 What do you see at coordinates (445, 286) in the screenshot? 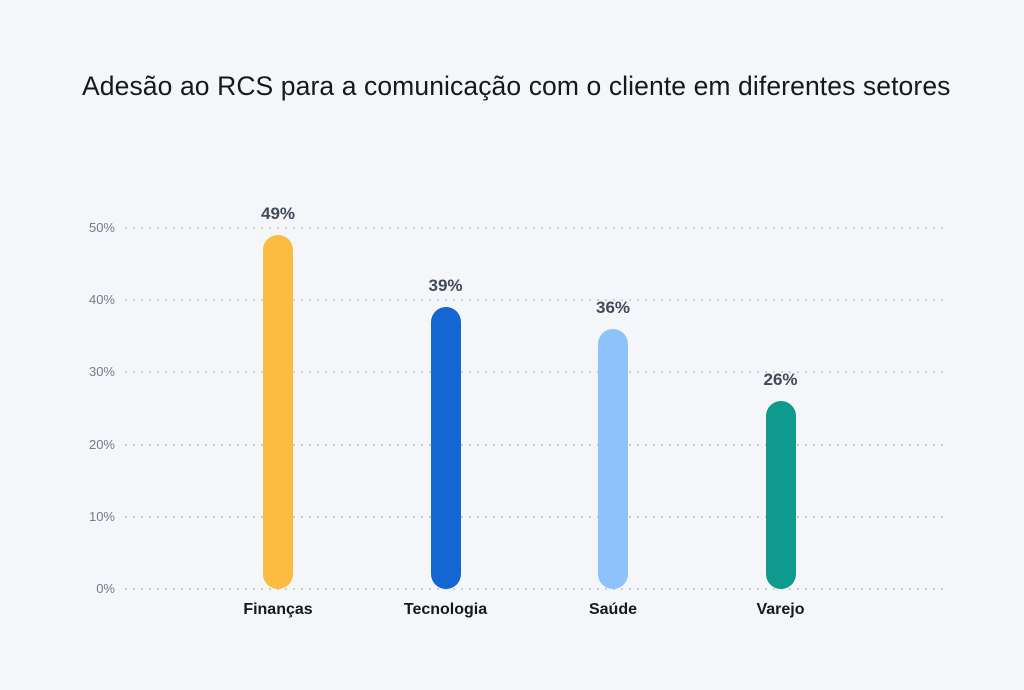
I see `value-label-tecnologia: 39%` at bounding box center [445, 286].